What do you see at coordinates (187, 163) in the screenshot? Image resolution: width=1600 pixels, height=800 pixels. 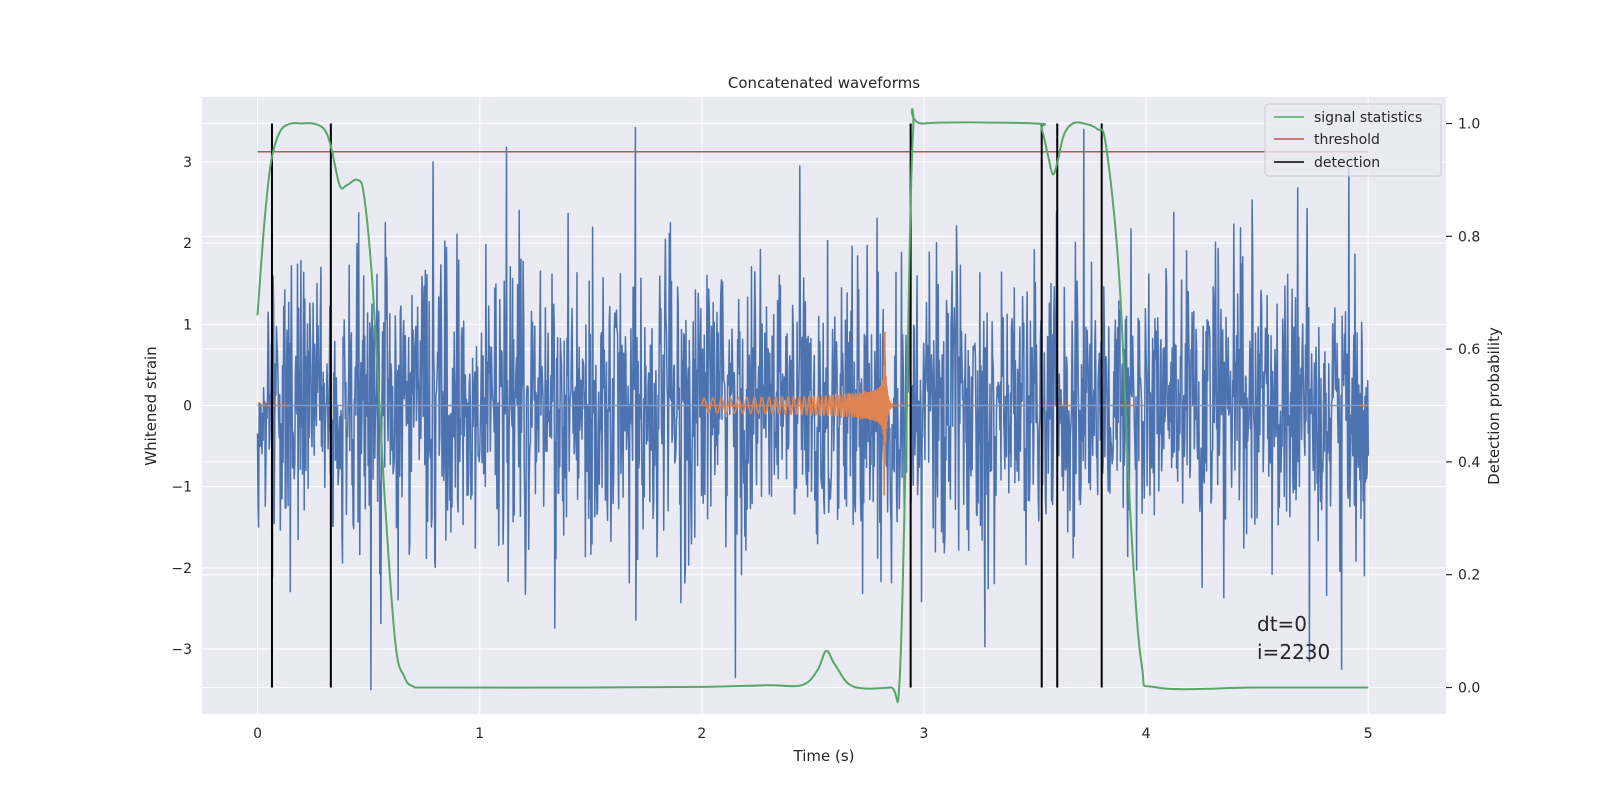 I see `y-tick-label: 3` at bounding box center [187, 163].